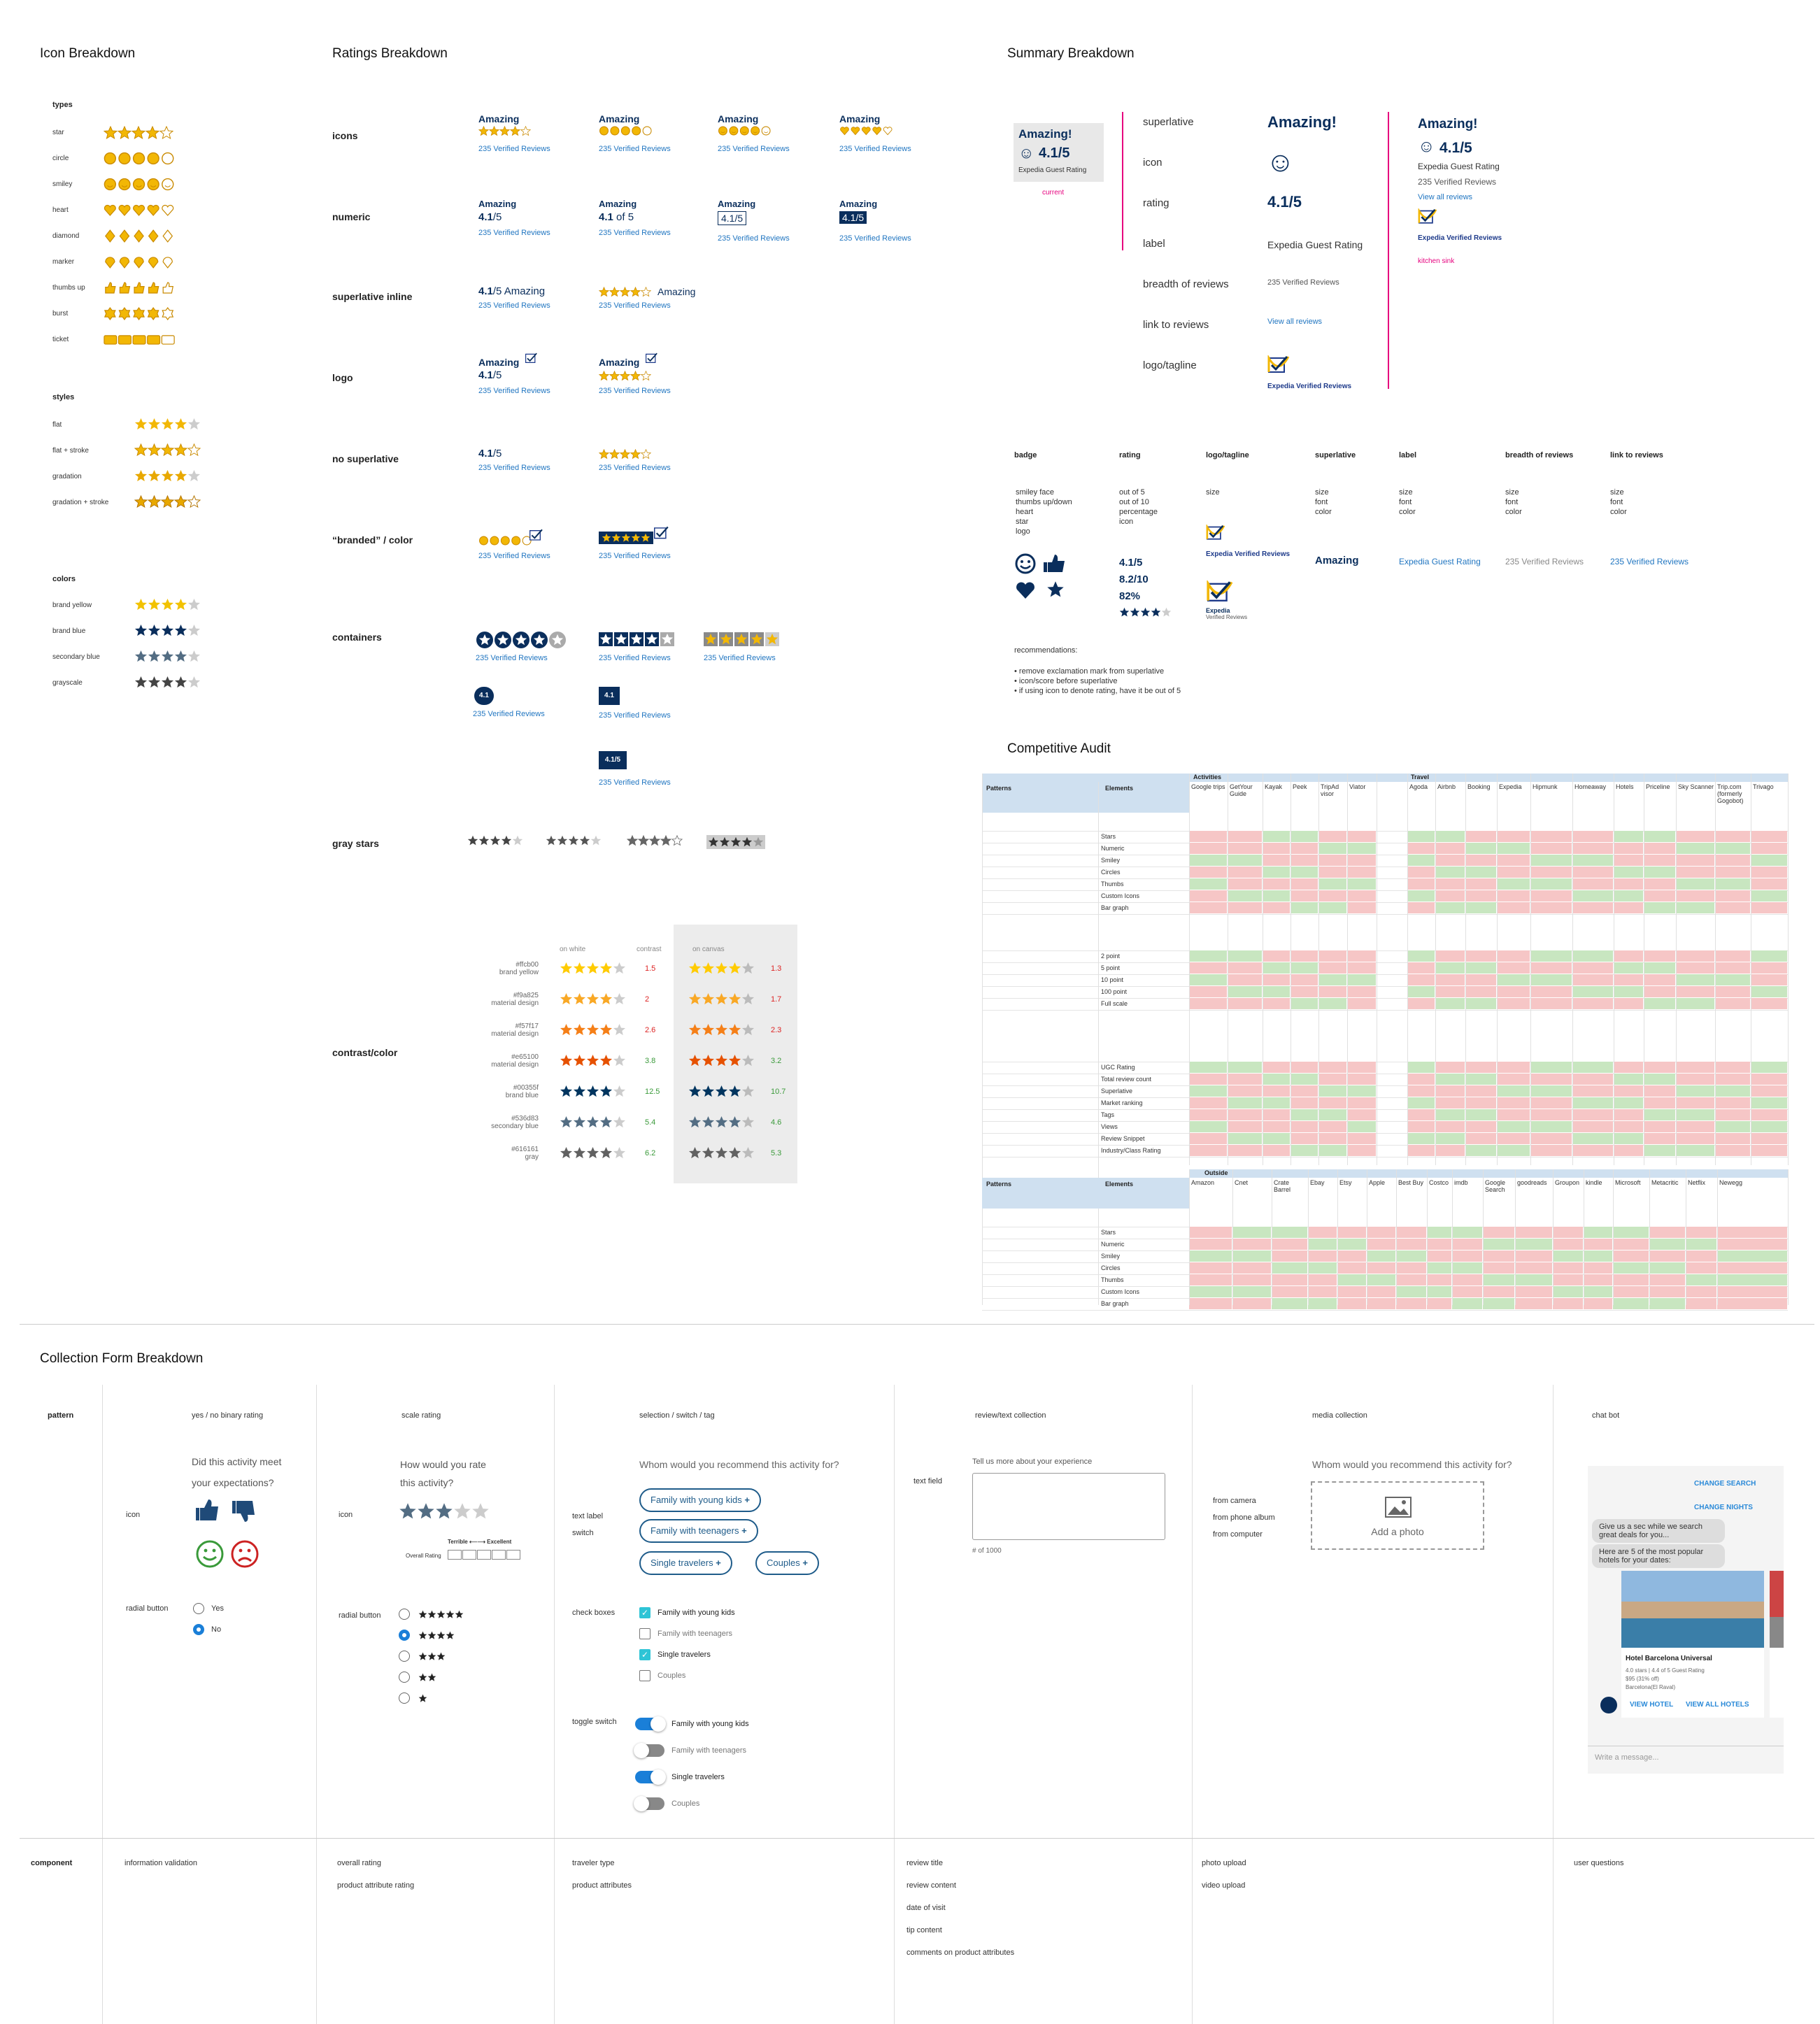 The image size is (1820, 2024). I want to click on container-link-b: 235 Verified Reviews, so click(635, 658).